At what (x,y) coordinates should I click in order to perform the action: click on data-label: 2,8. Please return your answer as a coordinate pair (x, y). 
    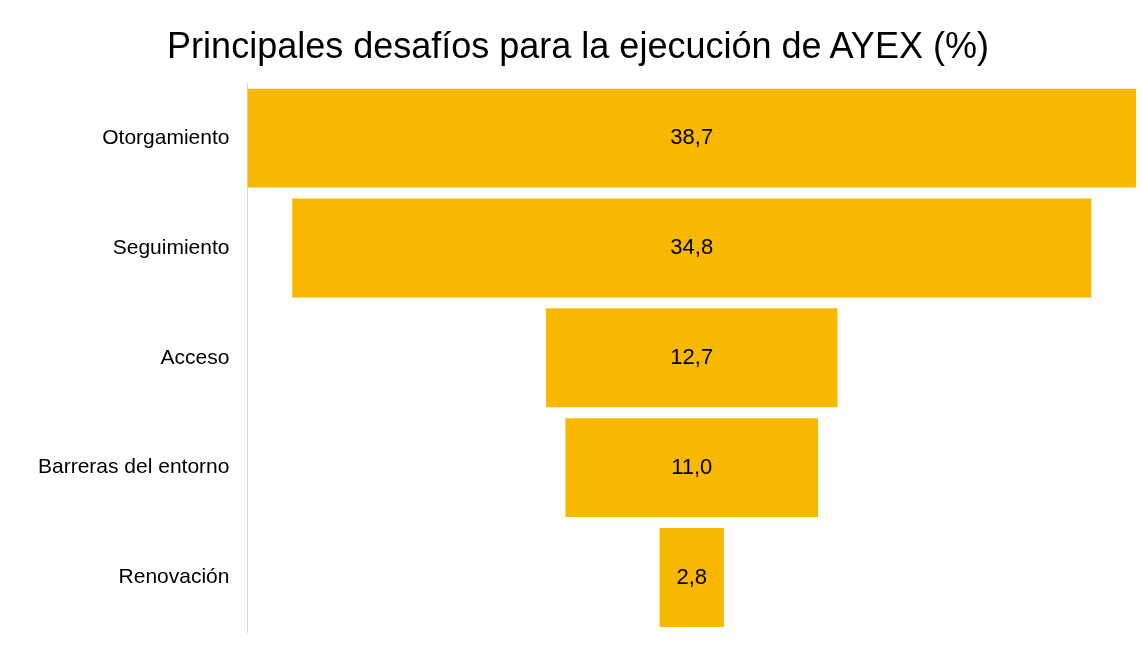
    Looking at the image, I should click on (692, 576).